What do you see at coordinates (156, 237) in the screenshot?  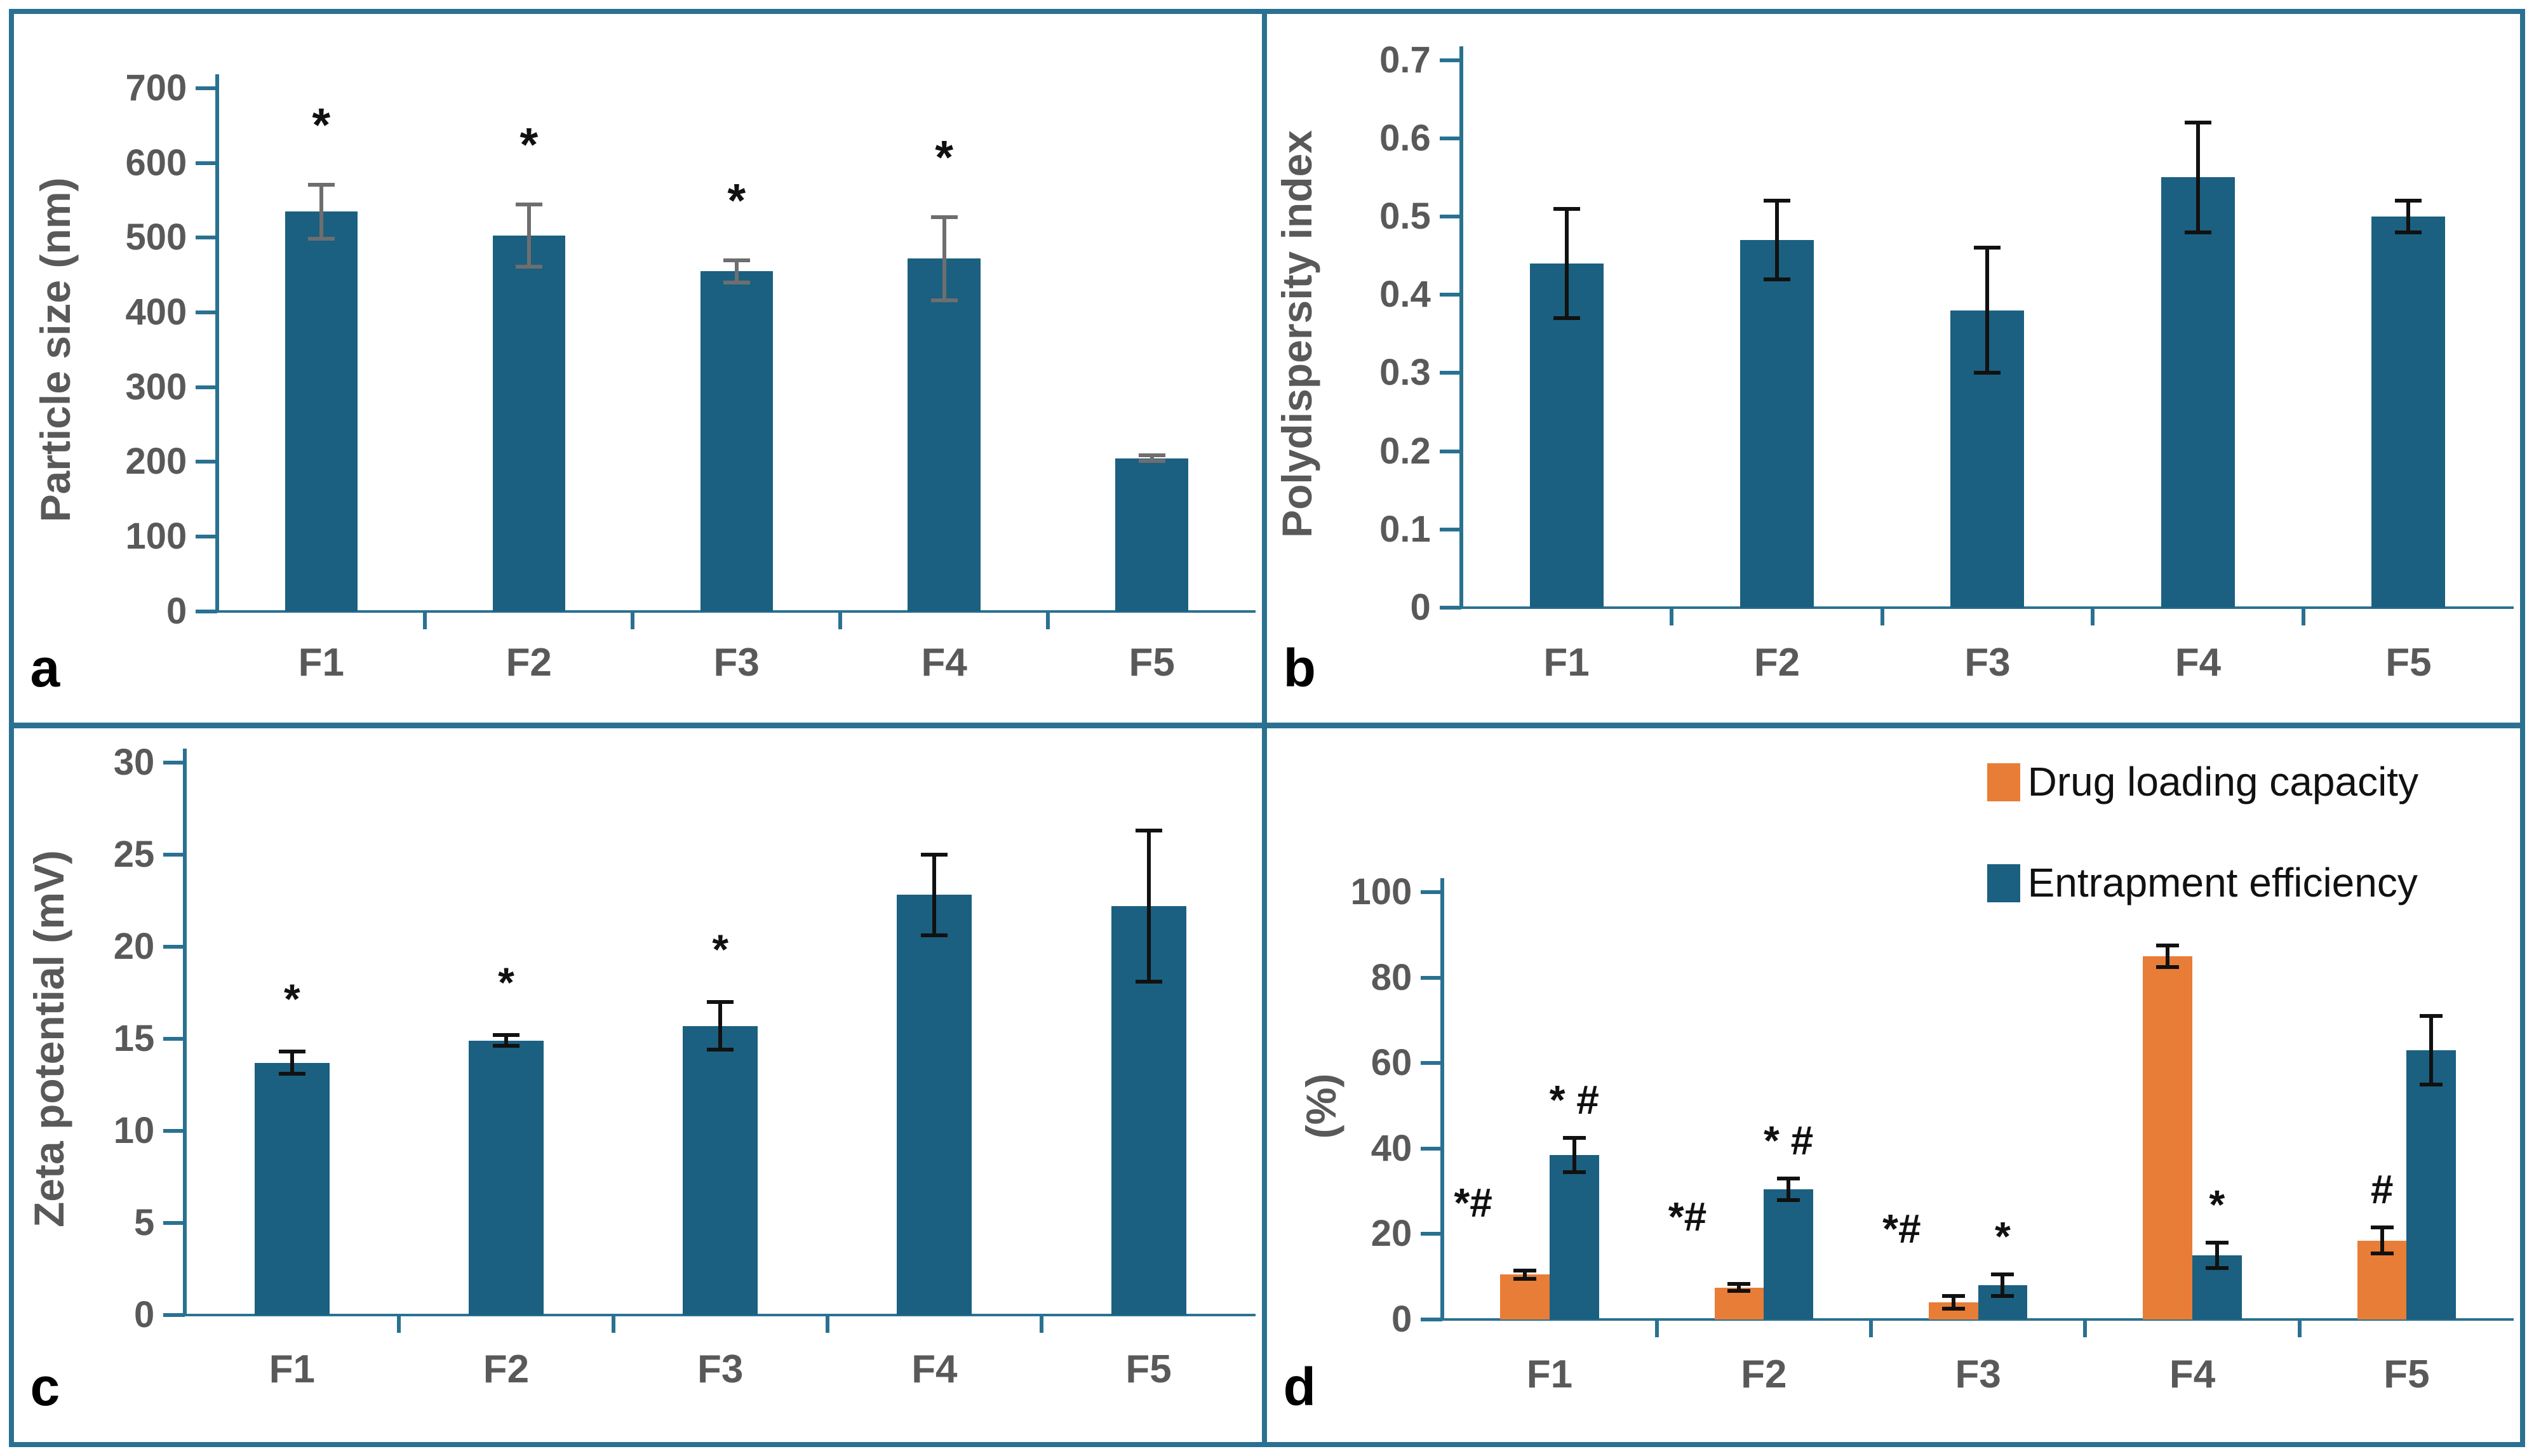 I see `y-tick-label: 500` at bounding box center [156, 237].